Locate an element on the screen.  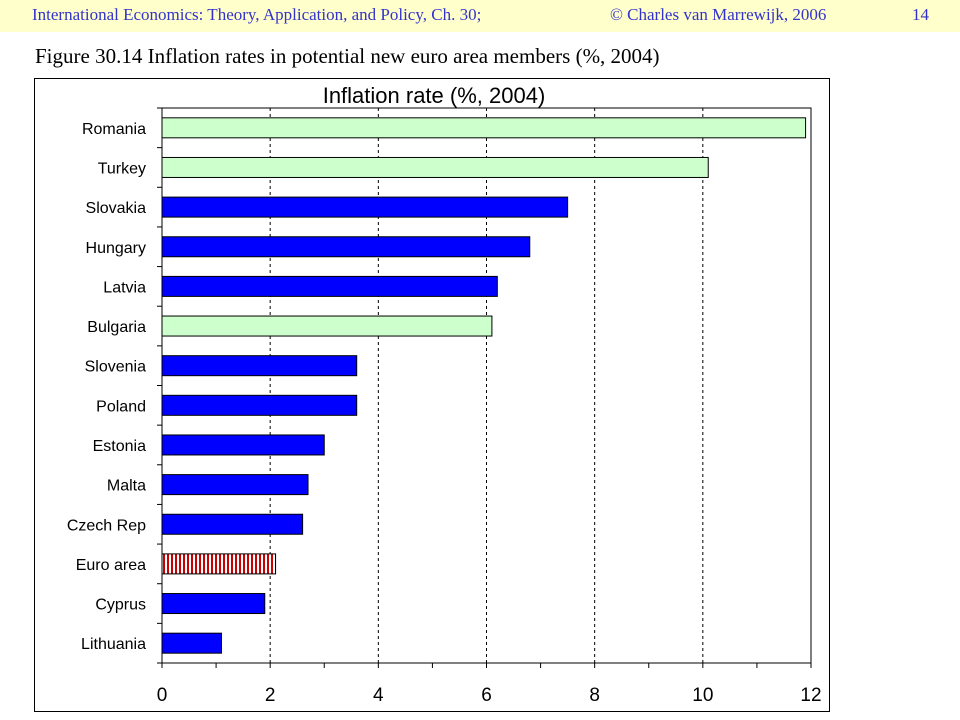
category-label-slovakia: Slovakia is located at coordinates (116, 208).